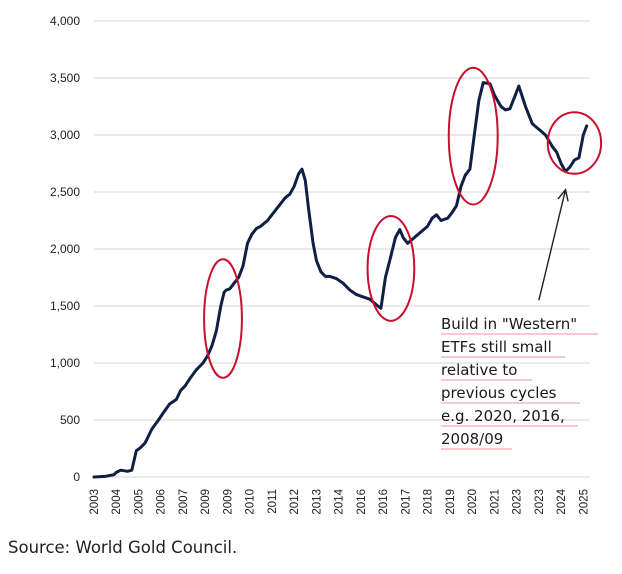 The width and height of the screenshot is (622, 574). Describe the element at coordinates (65, 21) in the screenshot. I see `y-tick-label: 4,000` at that location.